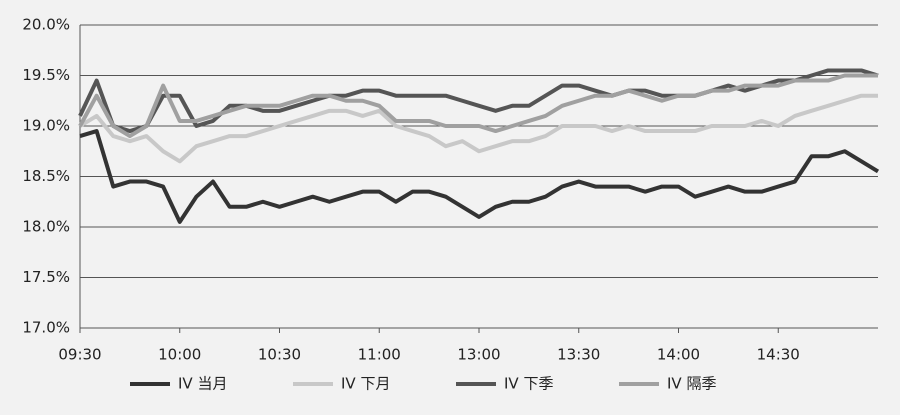 The height and width of the screenshot is (415, 900). What do you see at coordinates (365, 384) in the screenshot?
I see `legend-label: IV 下月` at bounding box center [365, 384].